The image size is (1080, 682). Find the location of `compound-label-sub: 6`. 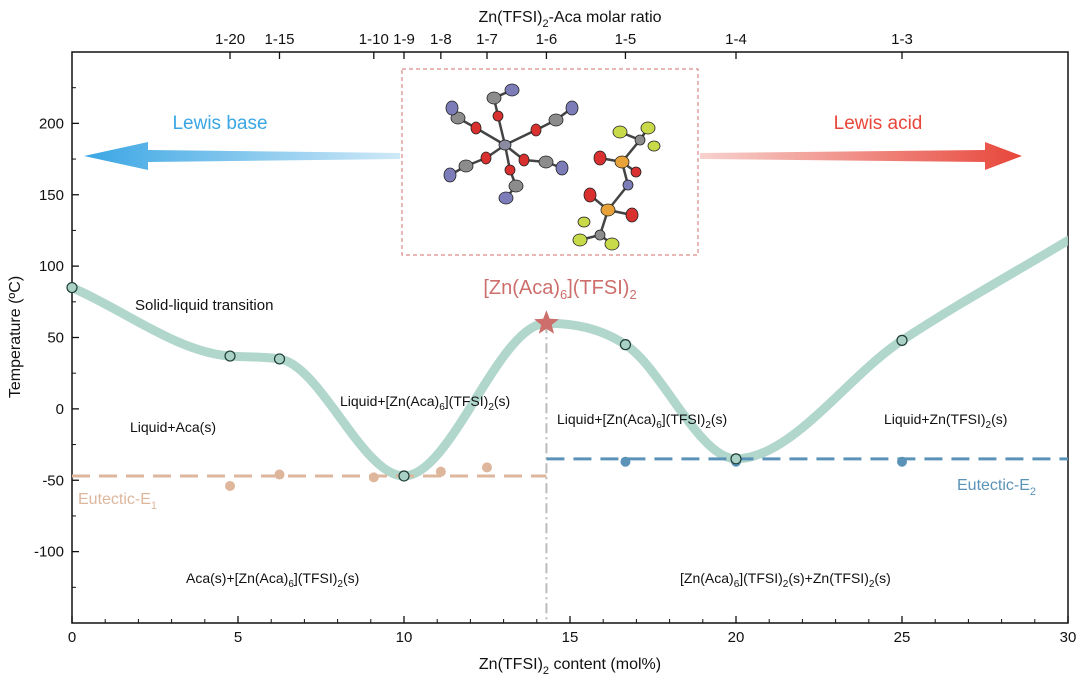

compound-label-sub: 6 is located at coordinates (563, 294).